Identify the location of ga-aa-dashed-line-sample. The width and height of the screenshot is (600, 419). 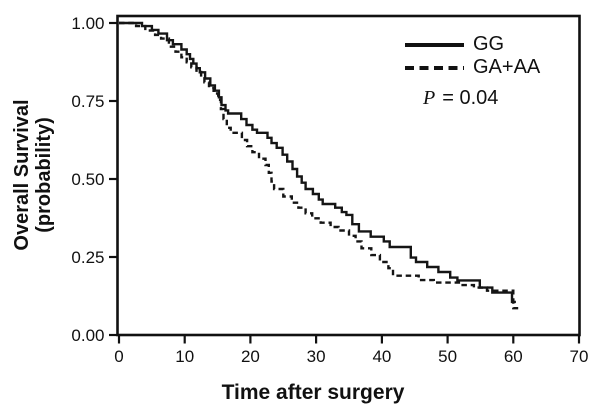
(434, 67).